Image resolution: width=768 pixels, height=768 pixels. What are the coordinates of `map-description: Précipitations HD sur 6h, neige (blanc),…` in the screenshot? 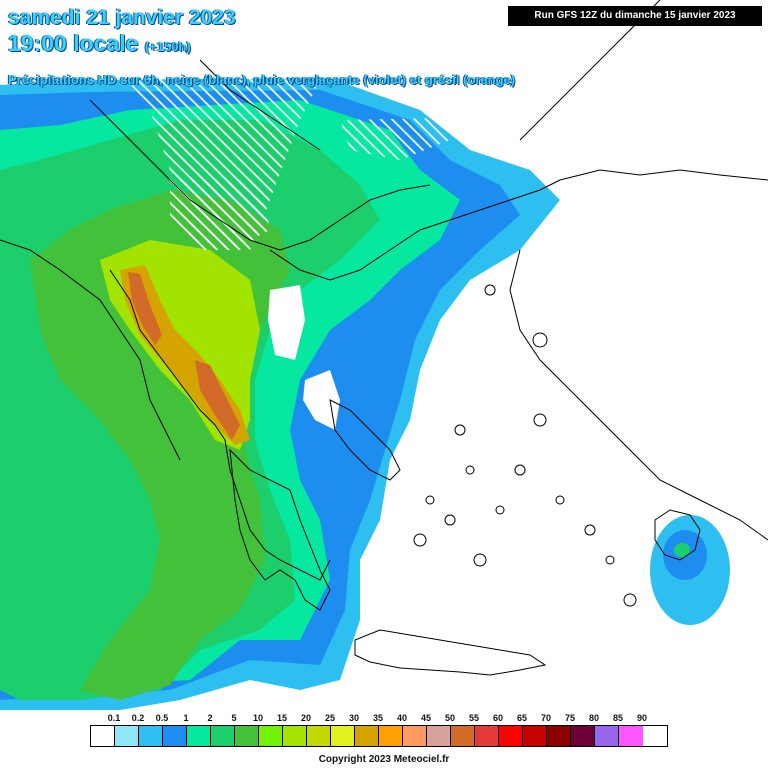 It's located at (262, 79).